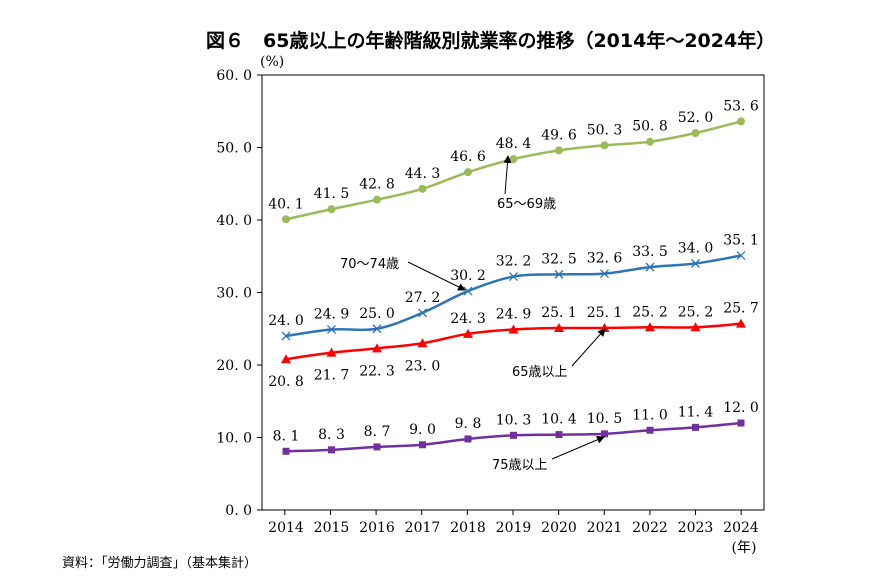  I want to click on source-note: 資料：「労働力調査」（基本集計）, so click(160, 563).